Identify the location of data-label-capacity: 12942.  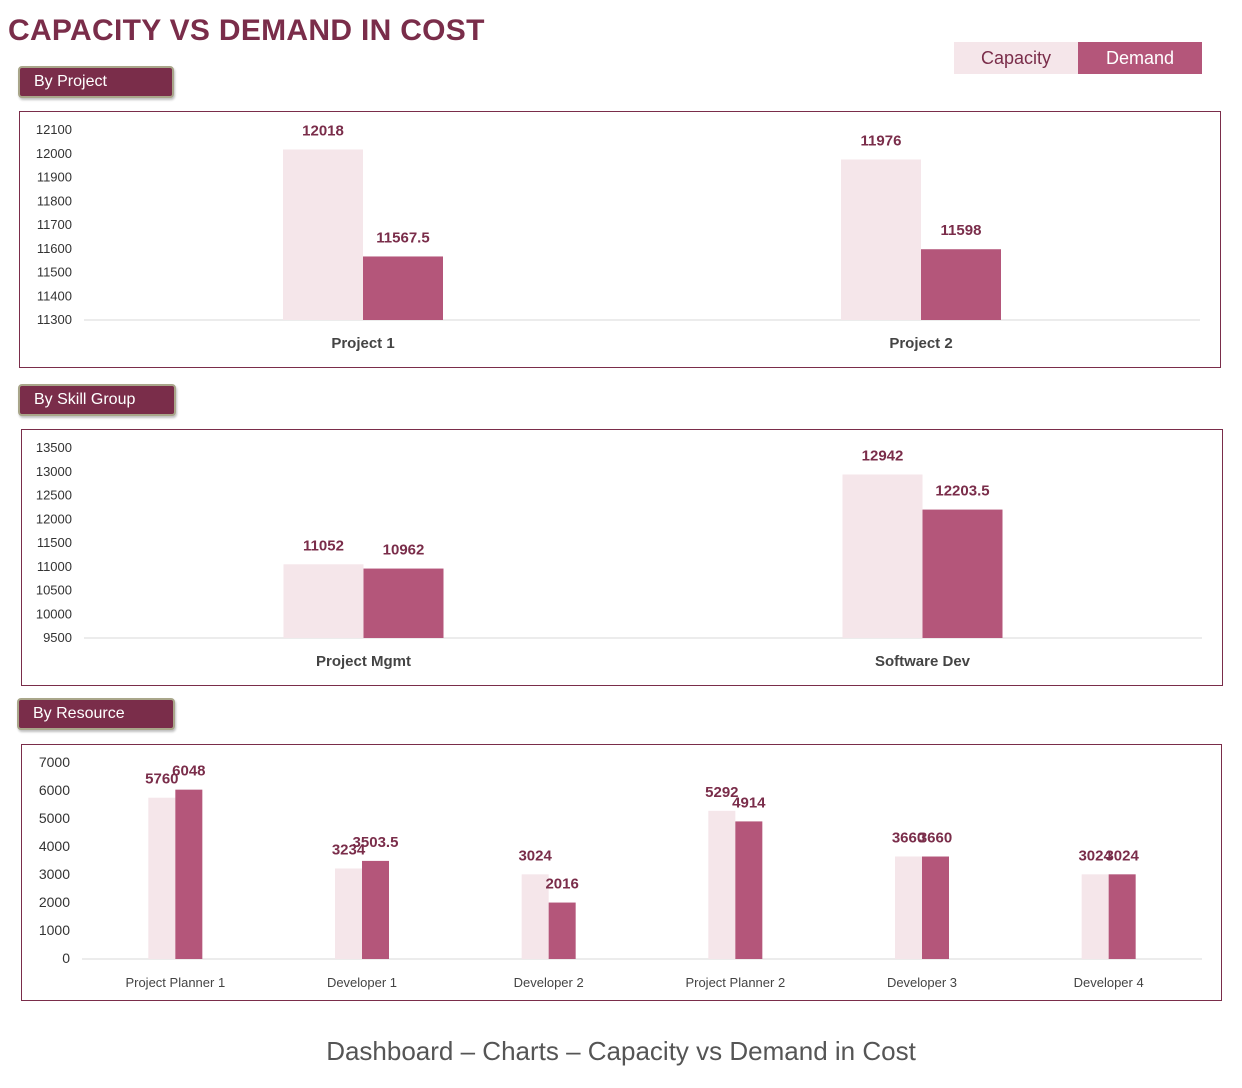
(883, 456).